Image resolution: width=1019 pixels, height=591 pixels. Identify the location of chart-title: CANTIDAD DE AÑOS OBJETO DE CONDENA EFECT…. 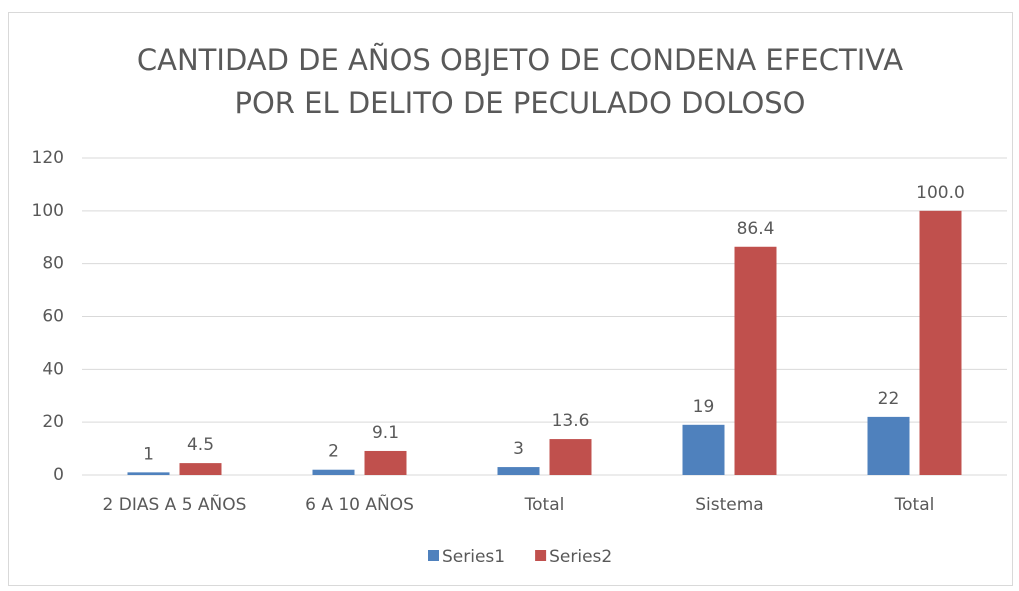
(520, 60).